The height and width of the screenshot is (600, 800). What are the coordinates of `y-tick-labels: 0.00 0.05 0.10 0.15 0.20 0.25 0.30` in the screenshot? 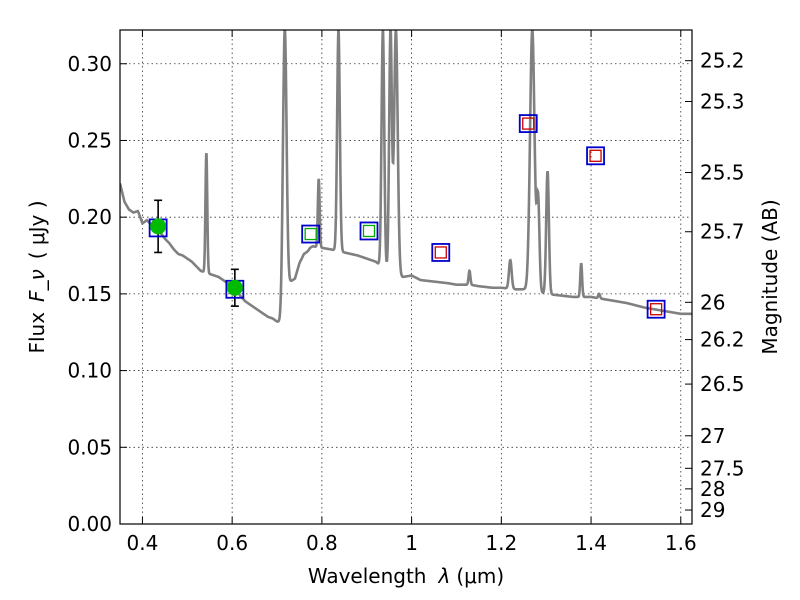 It's located at (89, 294).